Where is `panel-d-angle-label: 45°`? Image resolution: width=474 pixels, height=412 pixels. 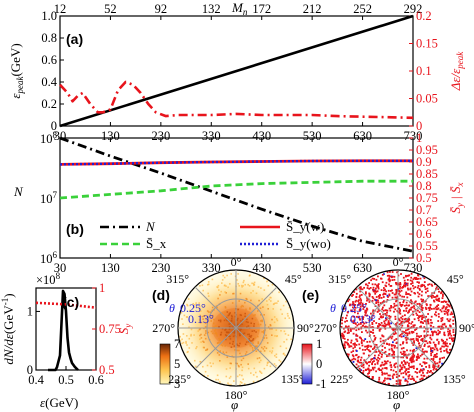 panel-d-angle-label: 45° is located at coordinates (293, 279).